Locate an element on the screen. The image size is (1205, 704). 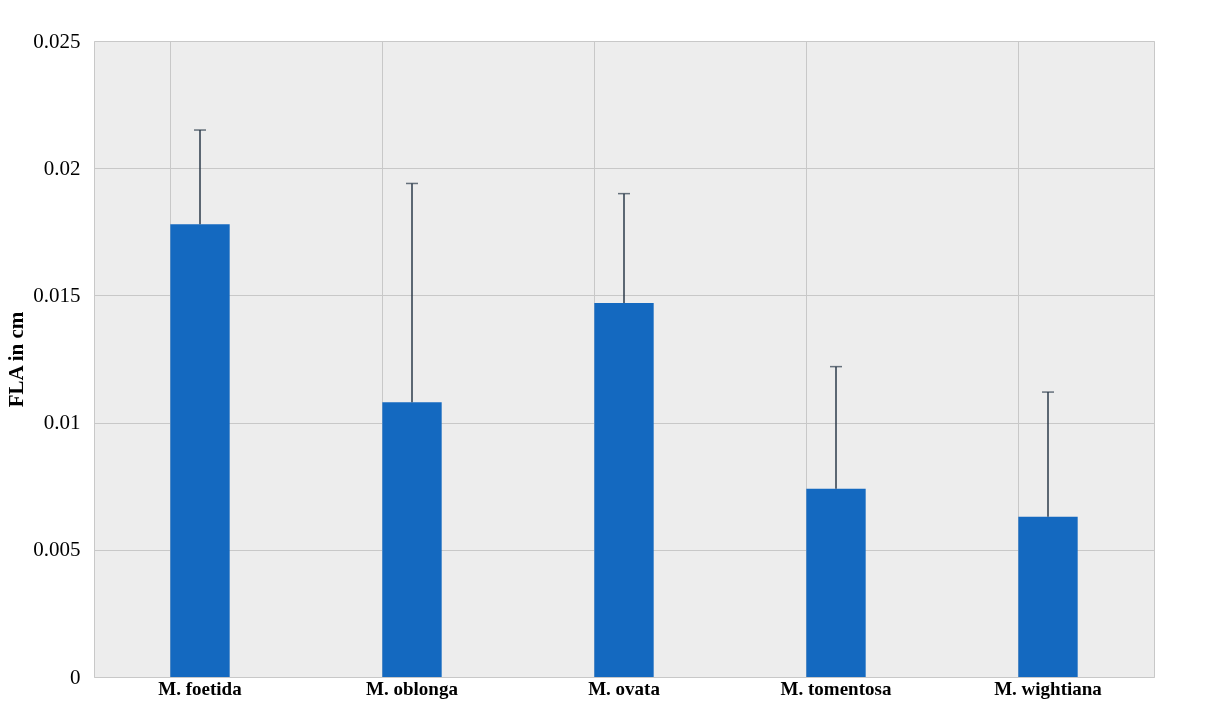
y-tick-label: 0.005 is located at coordinates (57, 549).